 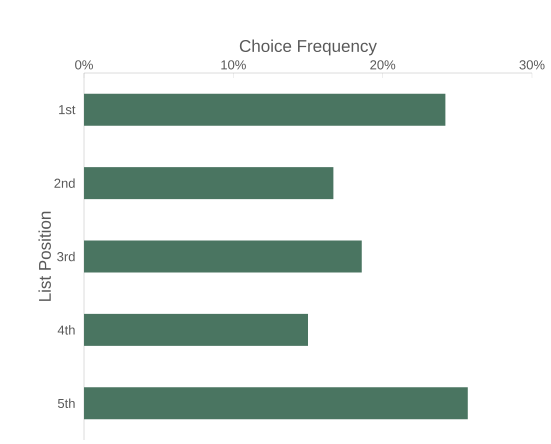 What do you see at coordinates (532, 65) in the screenshot?
I see `x-tick-label: 30%` at bounding box center [532, 65].